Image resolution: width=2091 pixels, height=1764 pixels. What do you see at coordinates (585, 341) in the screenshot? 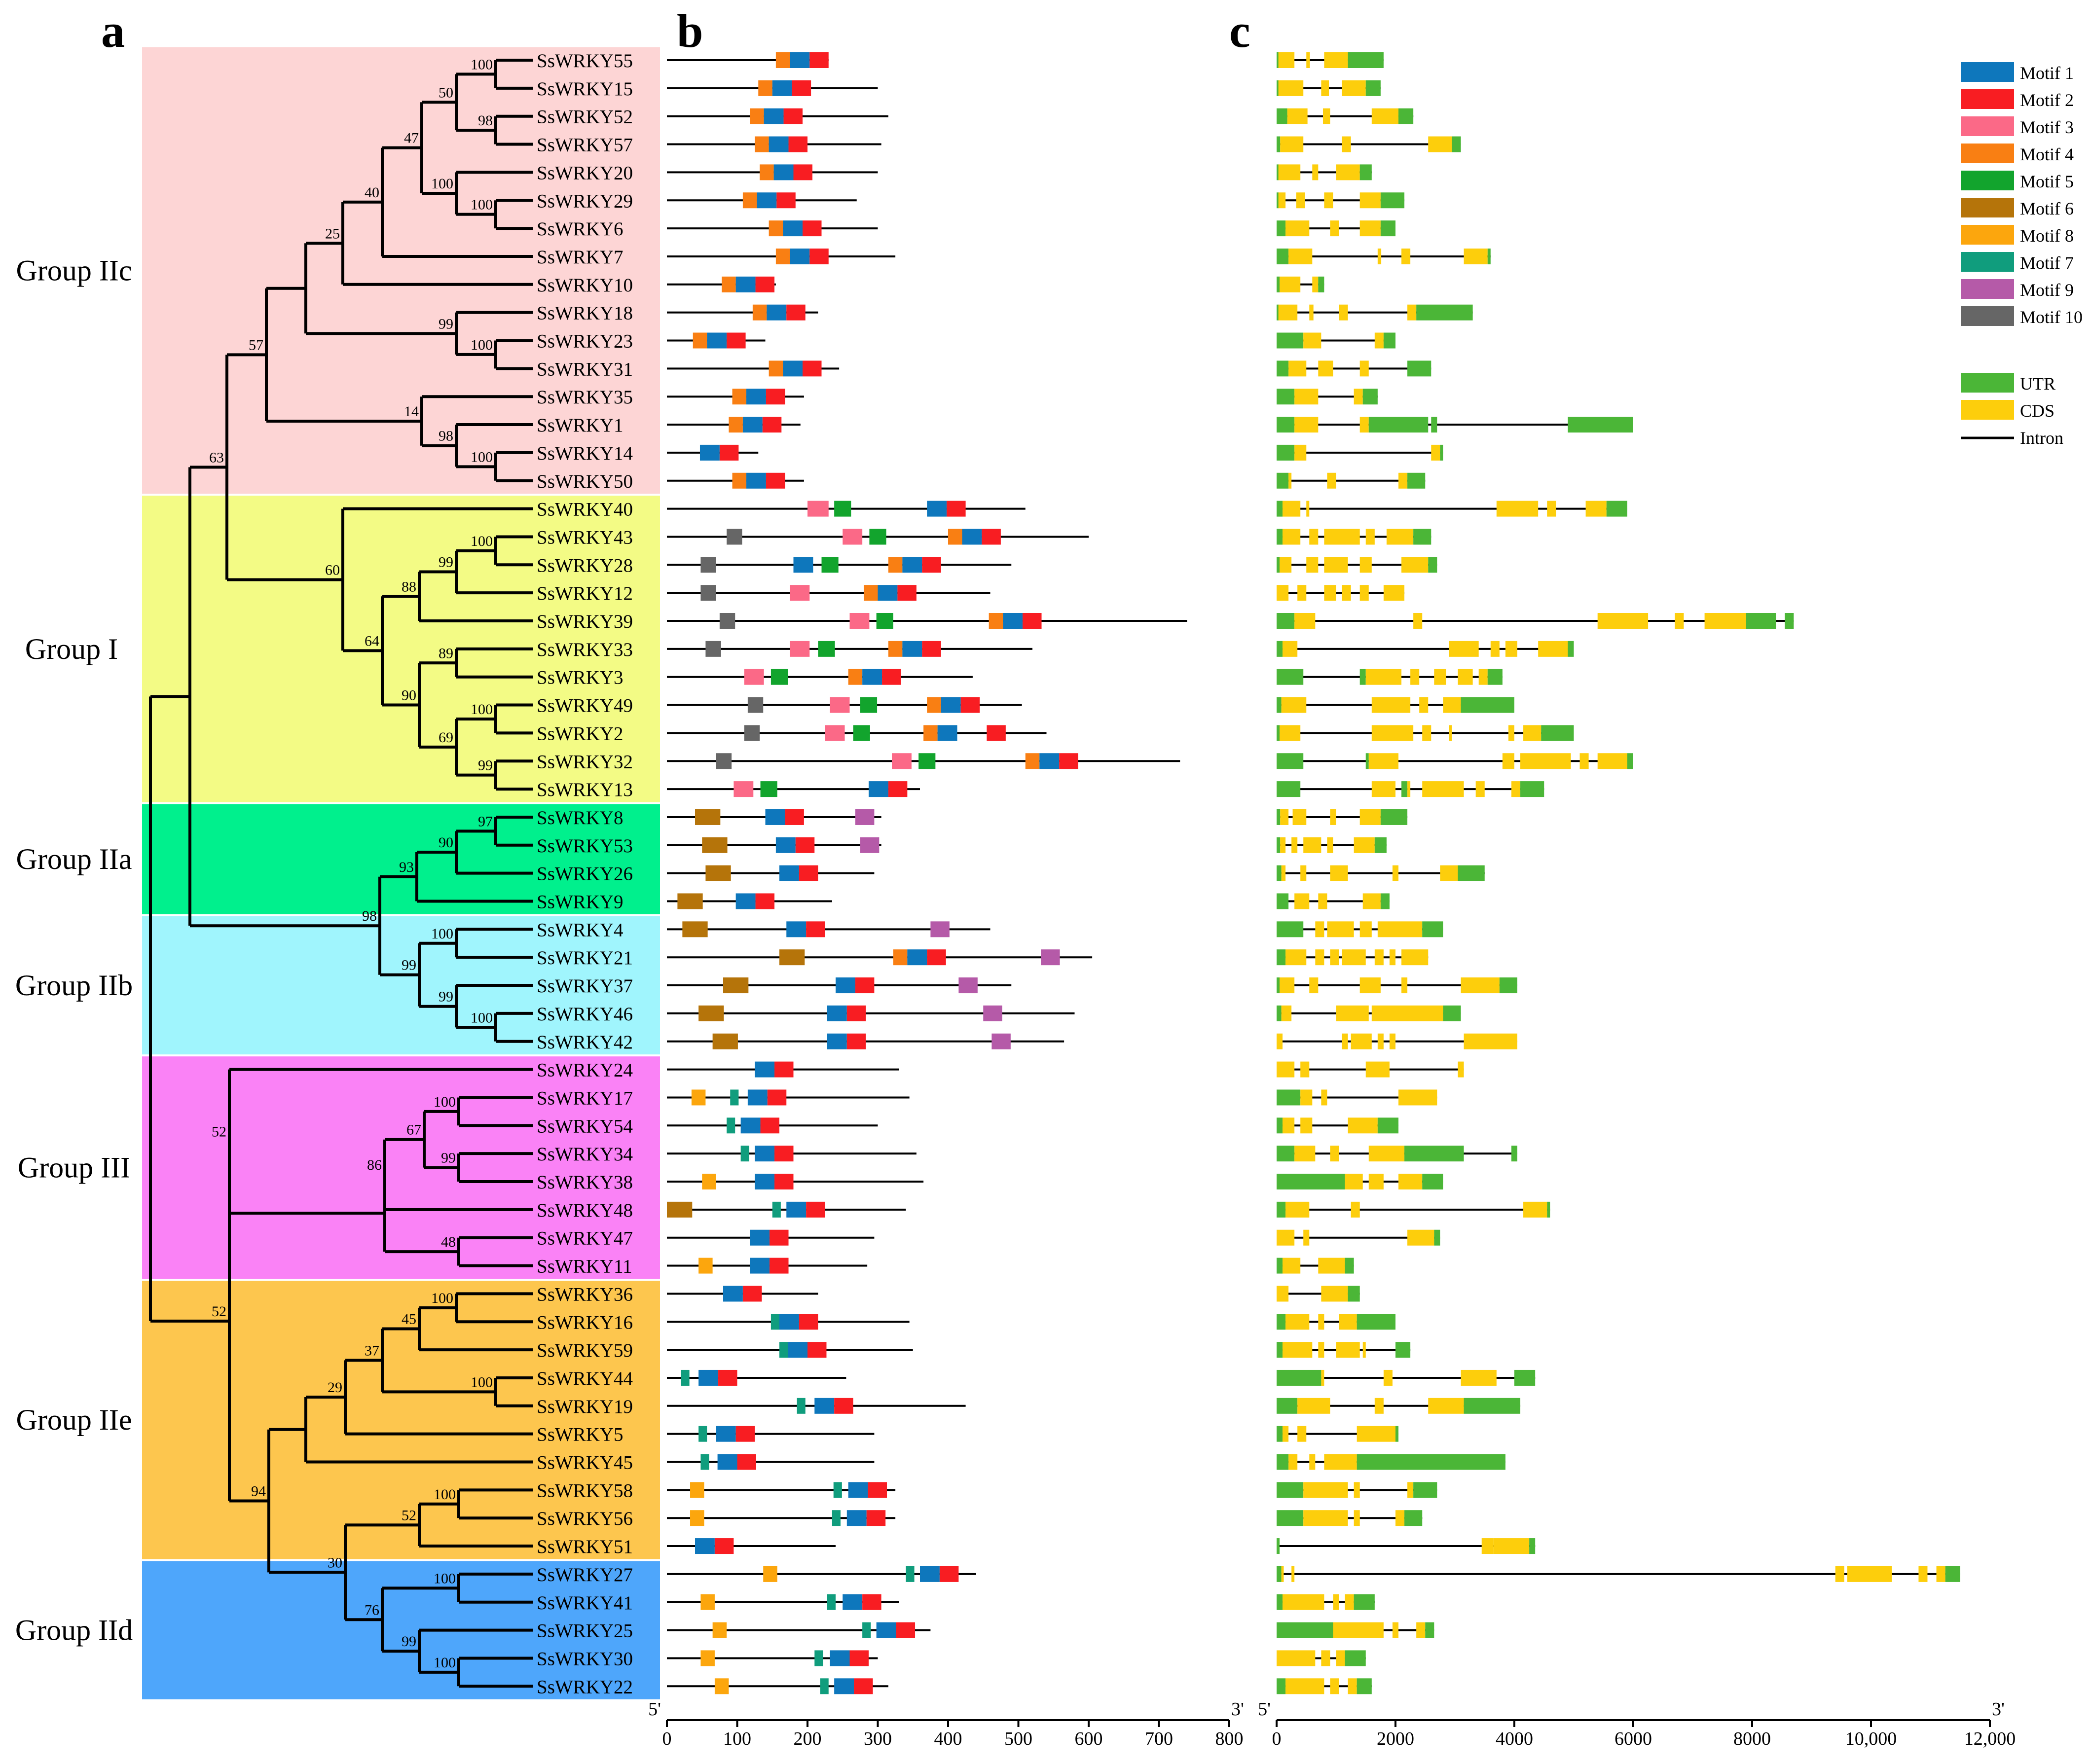
I see `gene-label: SsWRKY23` at bounding box center [585, 341].